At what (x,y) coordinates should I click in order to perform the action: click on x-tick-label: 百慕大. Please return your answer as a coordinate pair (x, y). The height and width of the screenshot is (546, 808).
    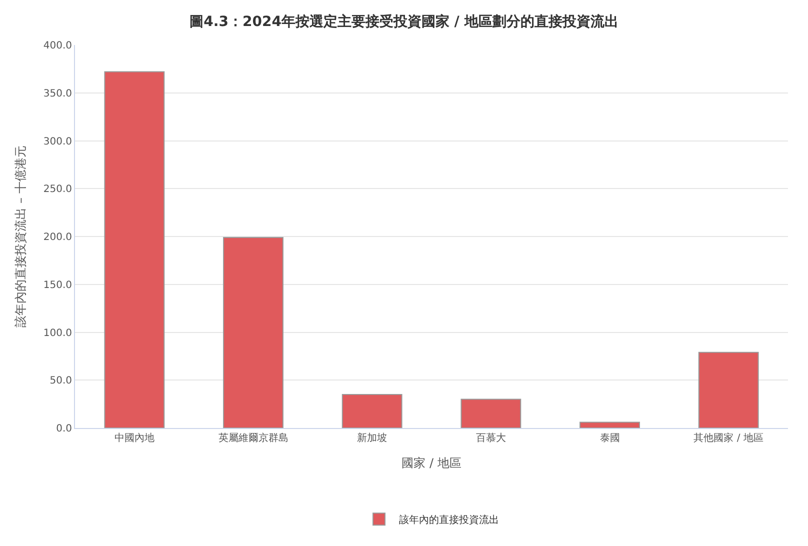
    Looking at the image, I should click on (491, 438).